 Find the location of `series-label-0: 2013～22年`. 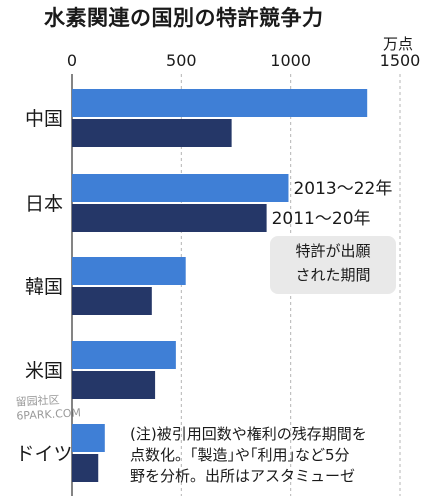

series-label-0: 2013～22年 is located at coordinates (342, 189).